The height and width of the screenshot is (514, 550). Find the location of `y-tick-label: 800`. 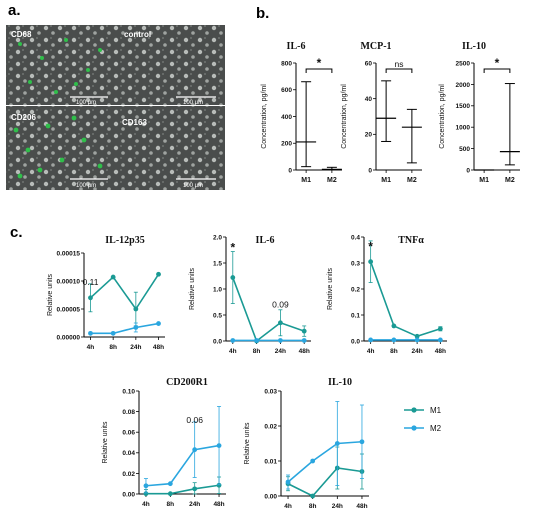

y-tick-label: 800 is located at coordinates (286, 63).